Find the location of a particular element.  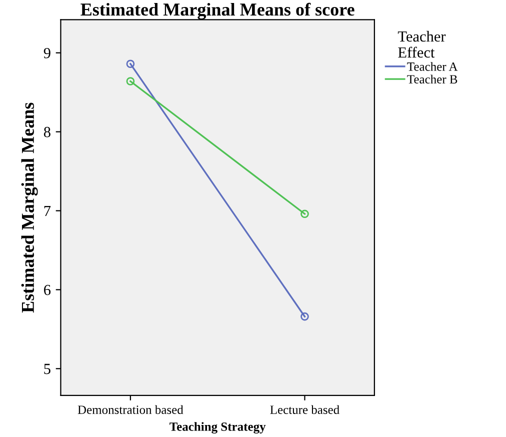

legend-label: Teacher B is located at coordinates (432, 79).